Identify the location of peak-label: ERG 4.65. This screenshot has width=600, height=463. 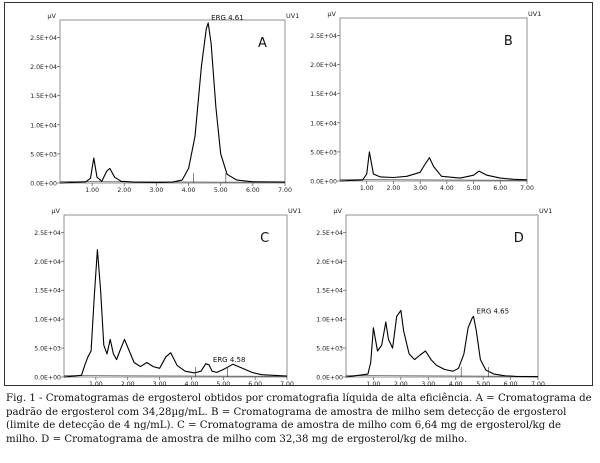
(493, 311).